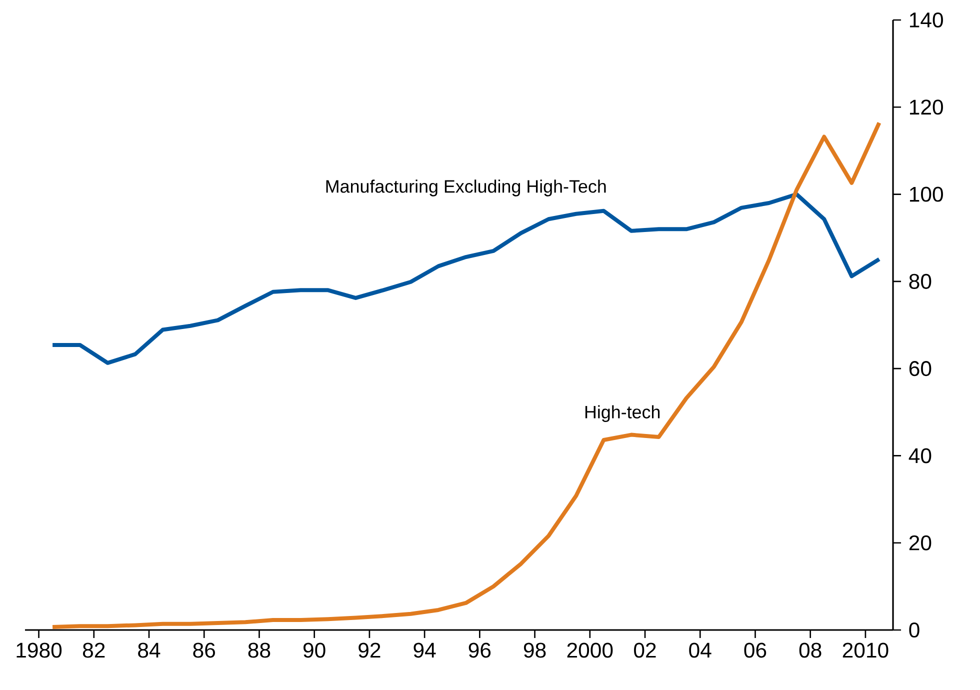 This screenshot has height=690, width=980. Describe the element at coordinates (926, 20) in the screenshot. I see `y-tick-label: 140` at that location.